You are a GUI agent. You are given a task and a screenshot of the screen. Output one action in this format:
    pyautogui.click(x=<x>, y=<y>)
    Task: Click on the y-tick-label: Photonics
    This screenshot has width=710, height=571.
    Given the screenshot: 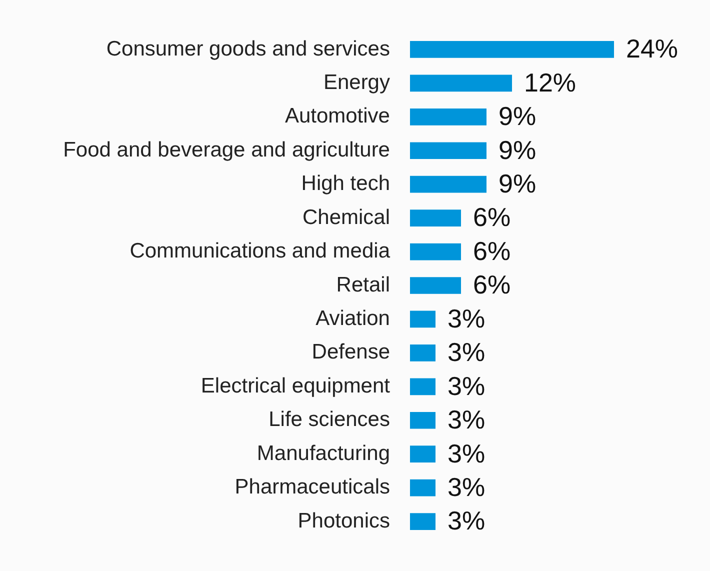 What is the action you would take?
    pyautogui.click(x=344, y=520)
    